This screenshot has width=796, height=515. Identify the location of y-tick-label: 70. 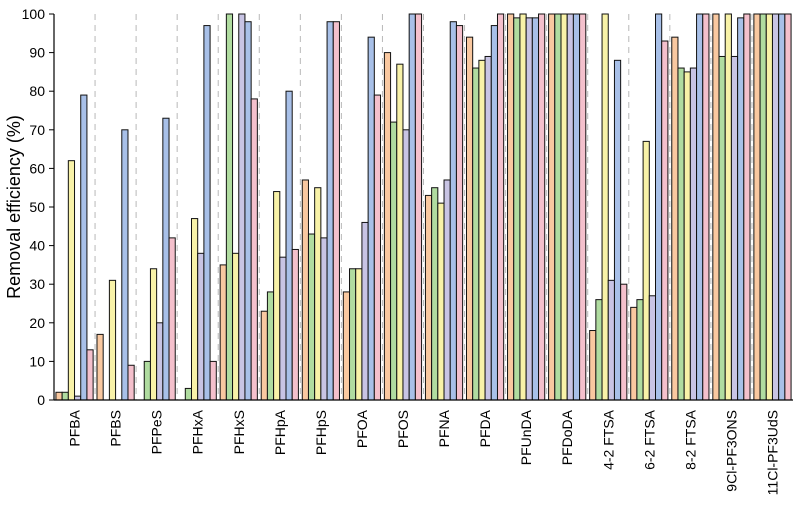
(37, 130).